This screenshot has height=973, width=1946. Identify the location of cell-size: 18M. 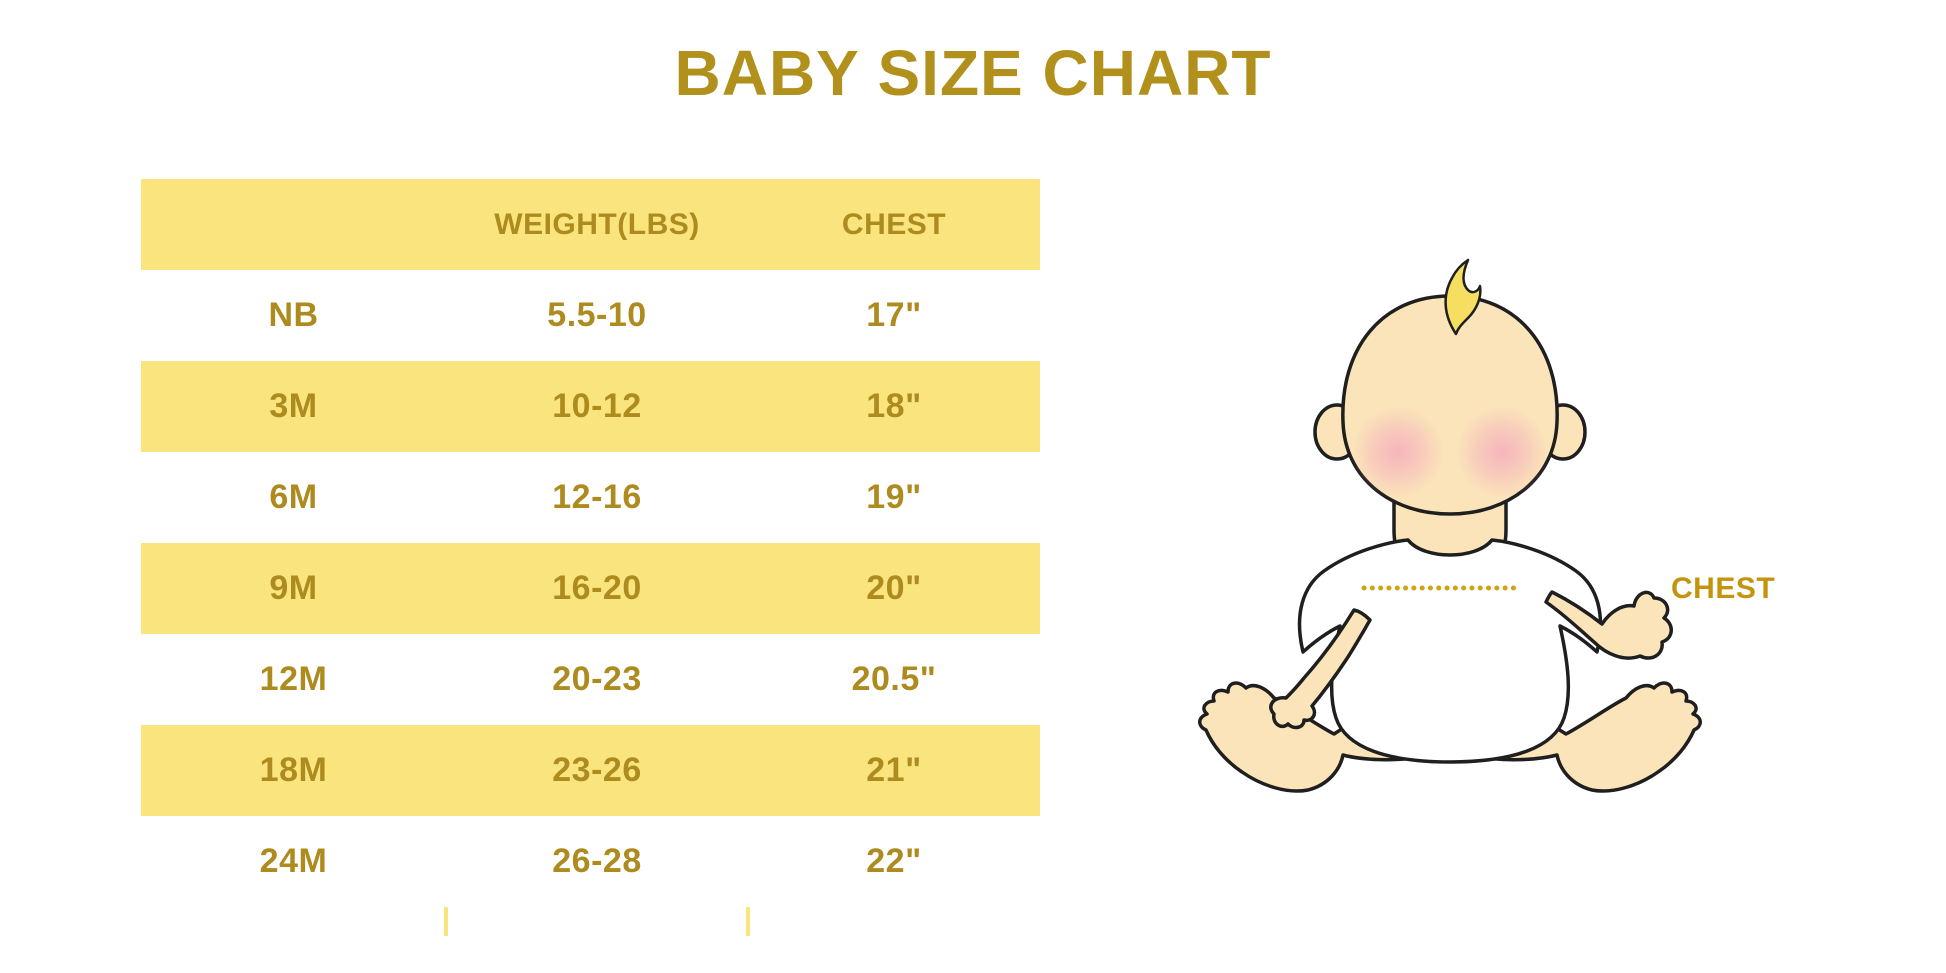
(293, 770).